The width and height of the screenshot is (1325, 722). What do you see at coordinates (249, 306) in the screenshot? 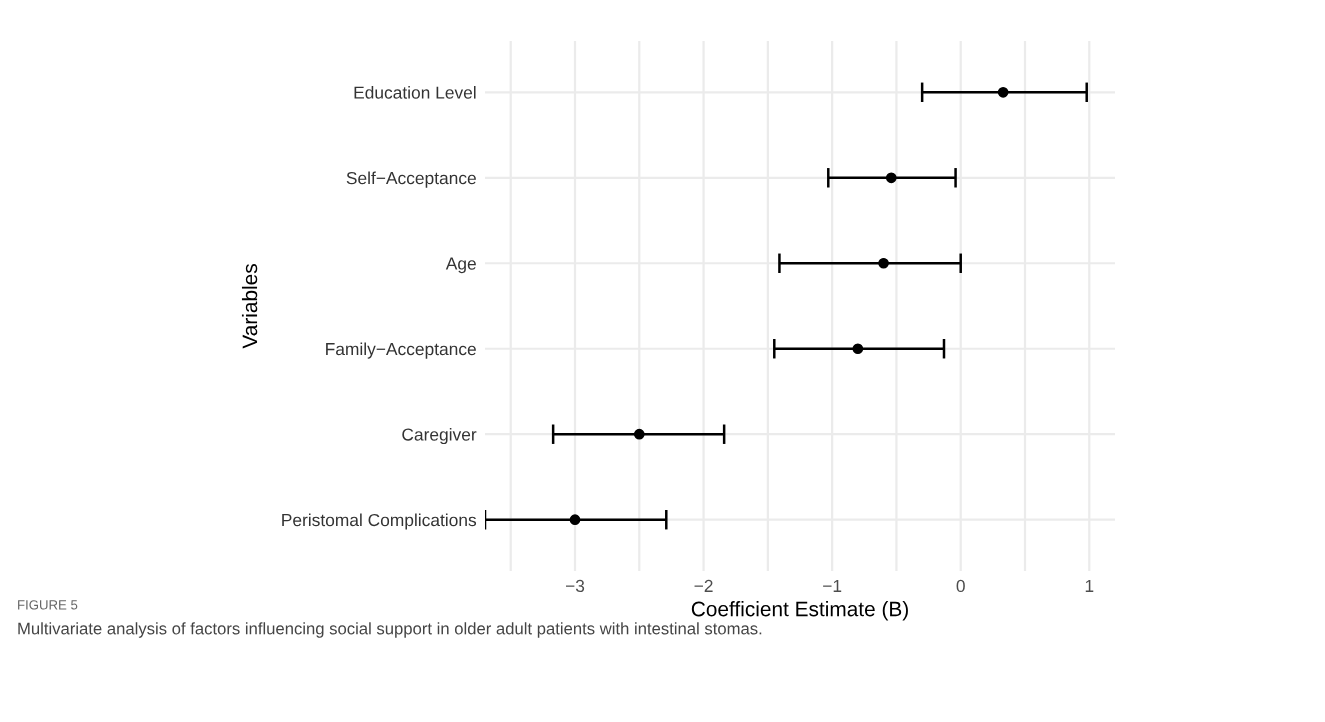
I see `y-axis-title: Variables` at bounding box center [249, 306].